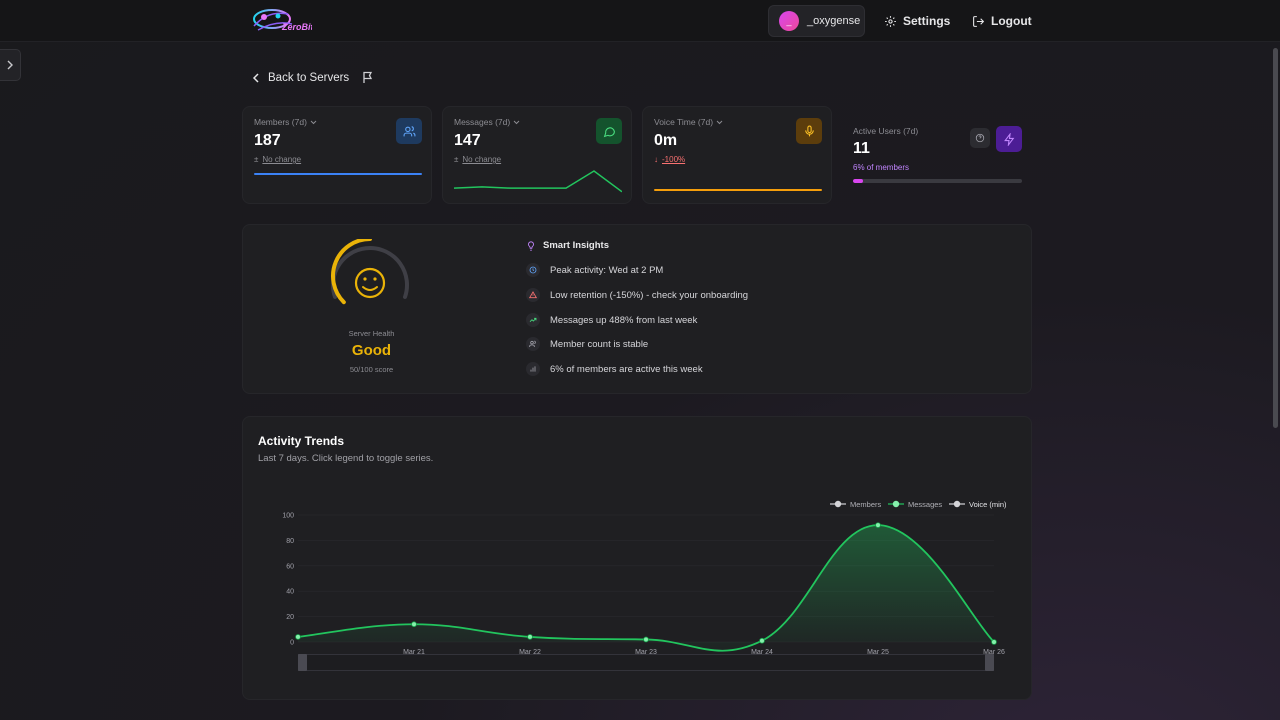 This screenshot has height=720, width=1280. What do you see at coordinates (640, 21) in the screenshot?
I see `top-bar: ZeroBit _ _oxygense Settings Logout` at bounding box center [640, 21].